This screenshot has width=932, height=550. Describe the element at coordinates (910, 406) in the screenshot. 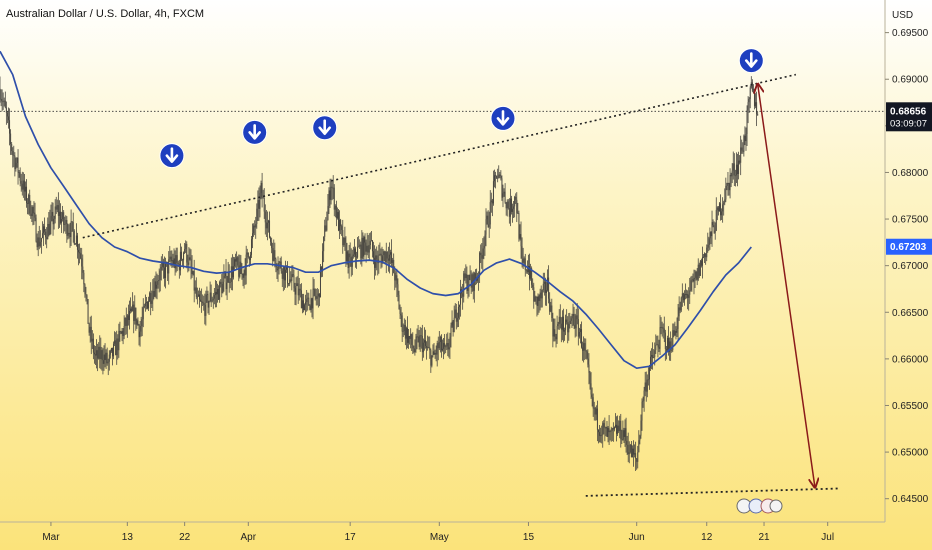

I see `y-tick-label: 0.65500` at that location.